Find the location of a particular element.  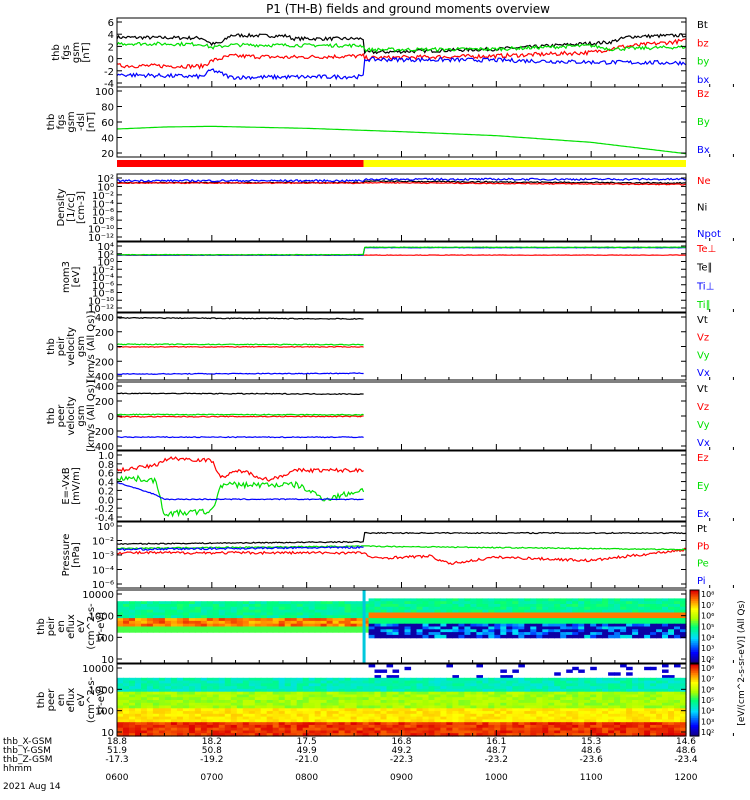

legend-Bx: Bx is located at coordinates (703, 150).